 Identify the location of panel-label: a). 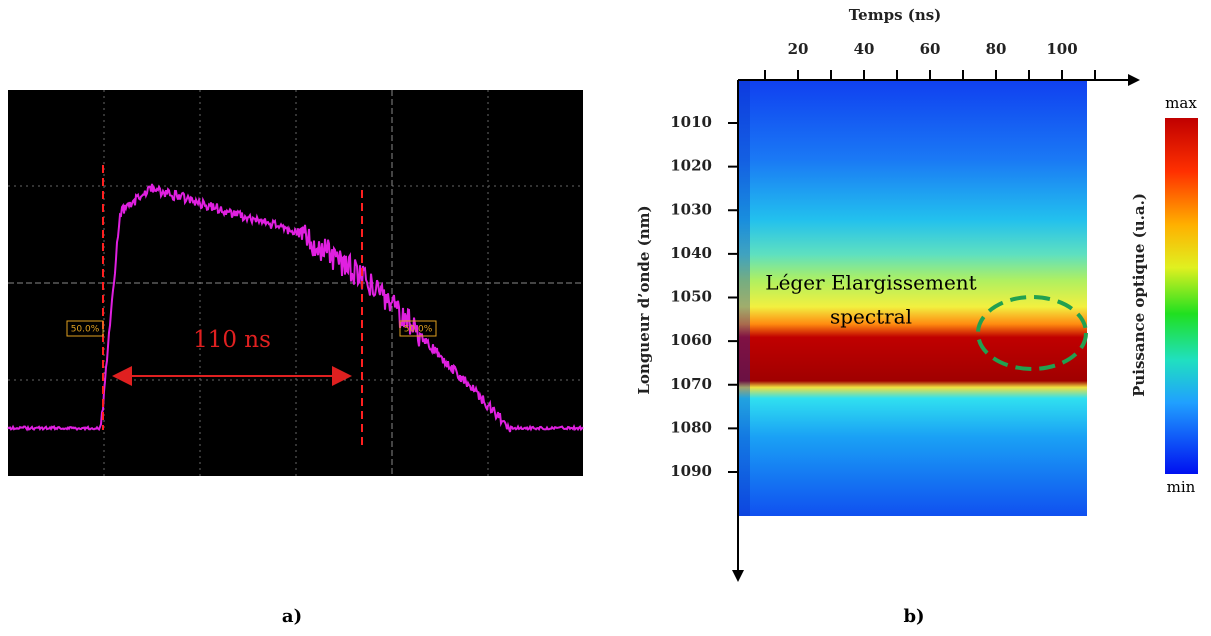
(292, 616).